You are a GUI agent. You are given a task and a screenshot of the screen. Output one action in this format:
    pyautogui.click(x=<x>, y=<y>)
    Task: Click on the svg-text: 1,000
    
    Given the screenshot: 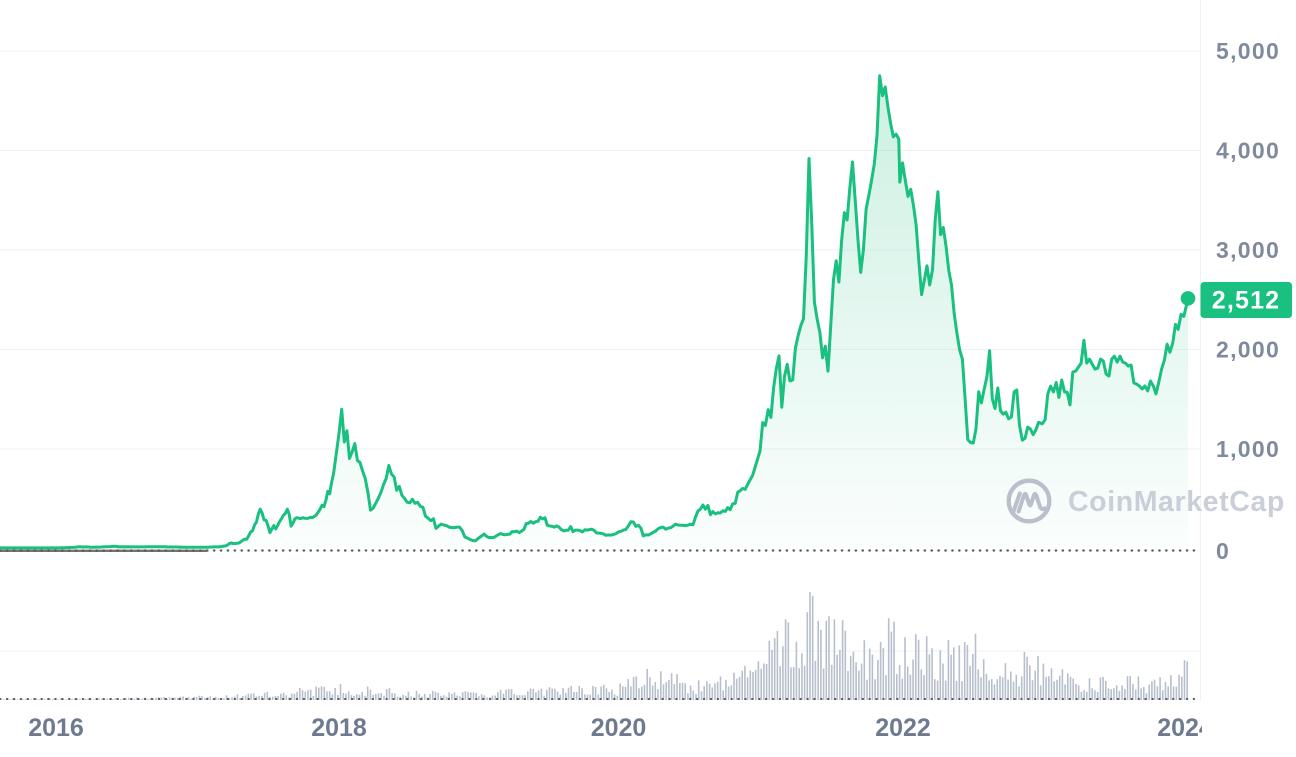 What is the action you would take?
    pyautogui.click(x=1248, y=449)
    